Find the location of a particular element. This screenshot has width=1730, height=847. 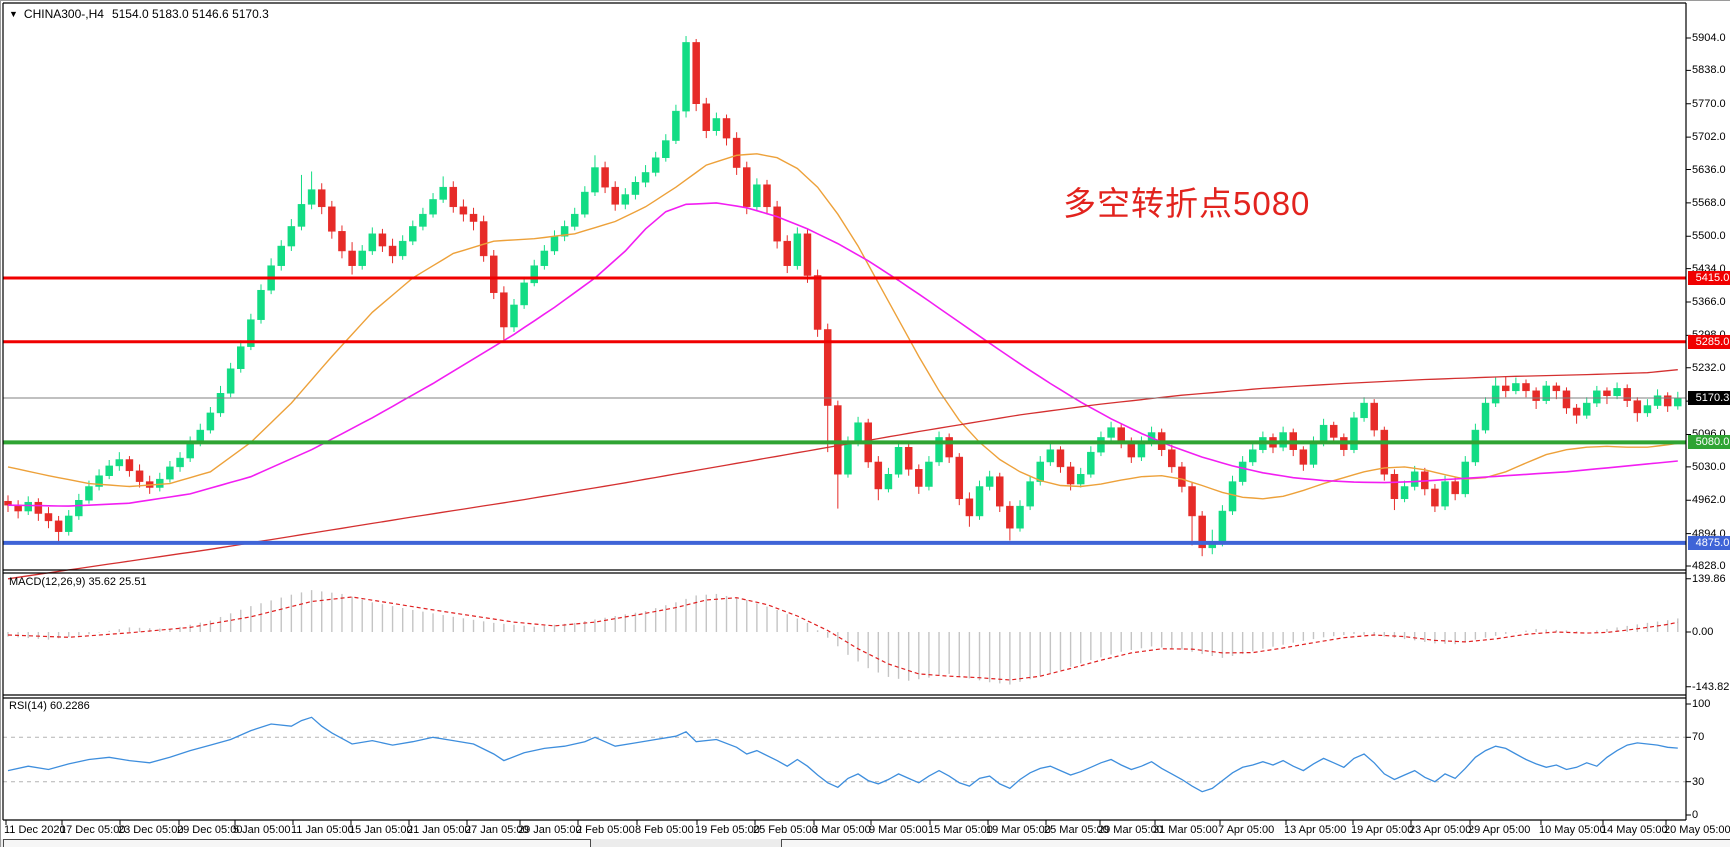

price-tick-label: 5030.0 is located at coordinates (1709, 466).